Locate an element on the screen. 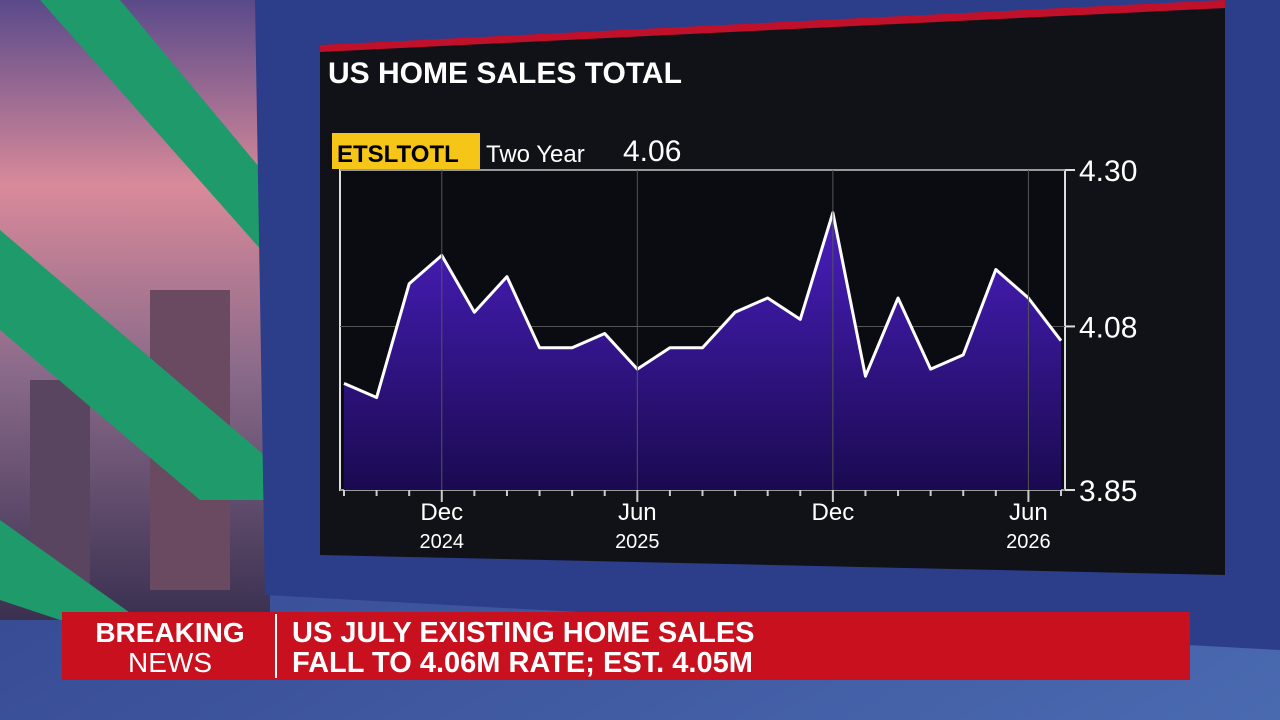 The width and height of the screenshot is (1280, 720). x-tick-label: Jun 2026 is located at coordinates (1028, 526).